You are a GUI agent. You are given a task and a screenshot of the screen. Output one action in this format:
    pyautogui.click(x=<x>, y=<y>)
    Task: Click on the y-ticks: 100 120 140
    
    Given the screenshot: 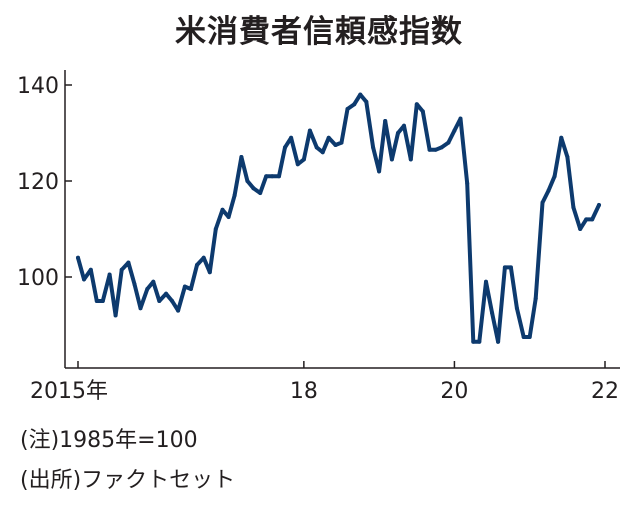 What is the action you would take?
    pyautogui.click(x=44, y=182)
    